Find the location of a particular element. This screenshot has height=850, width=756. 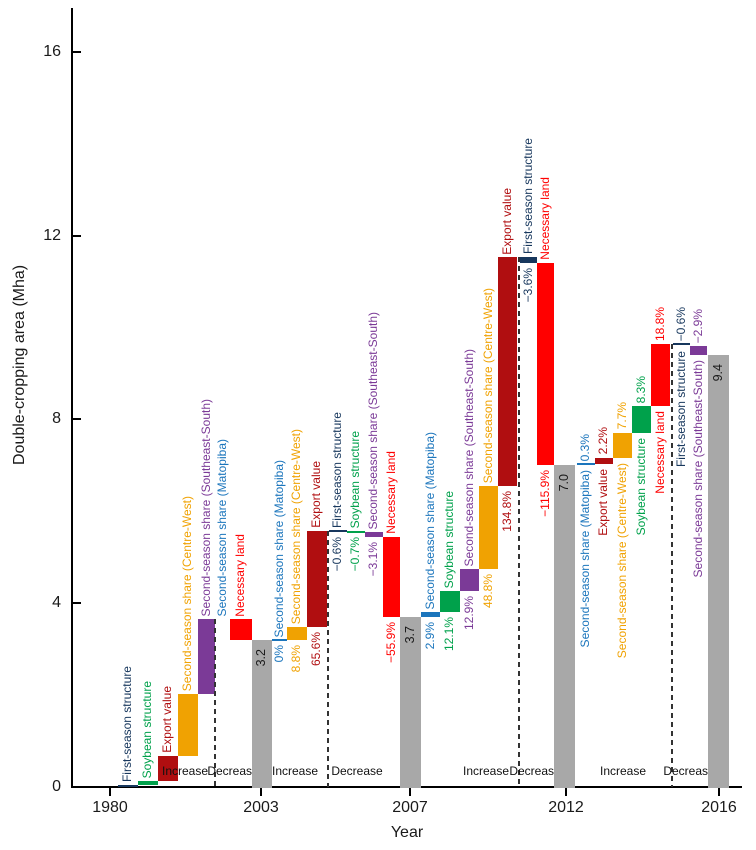

pct-label-centre_west: 8.8% is located at coordinates (296, 658).